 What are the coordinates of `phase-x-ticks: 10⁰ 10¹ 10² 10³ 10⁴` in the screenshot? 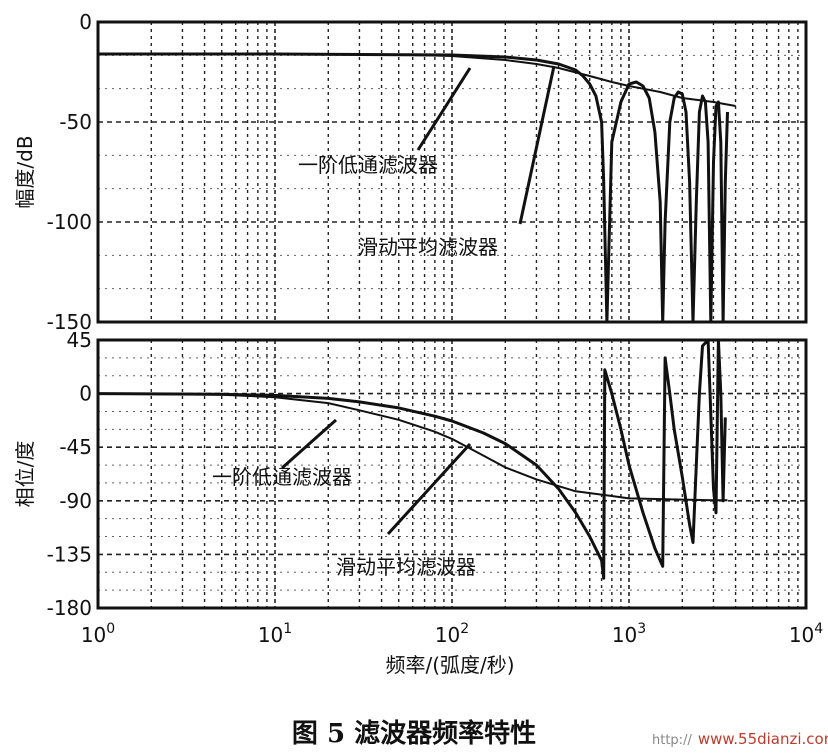 It's located at (452, 634).